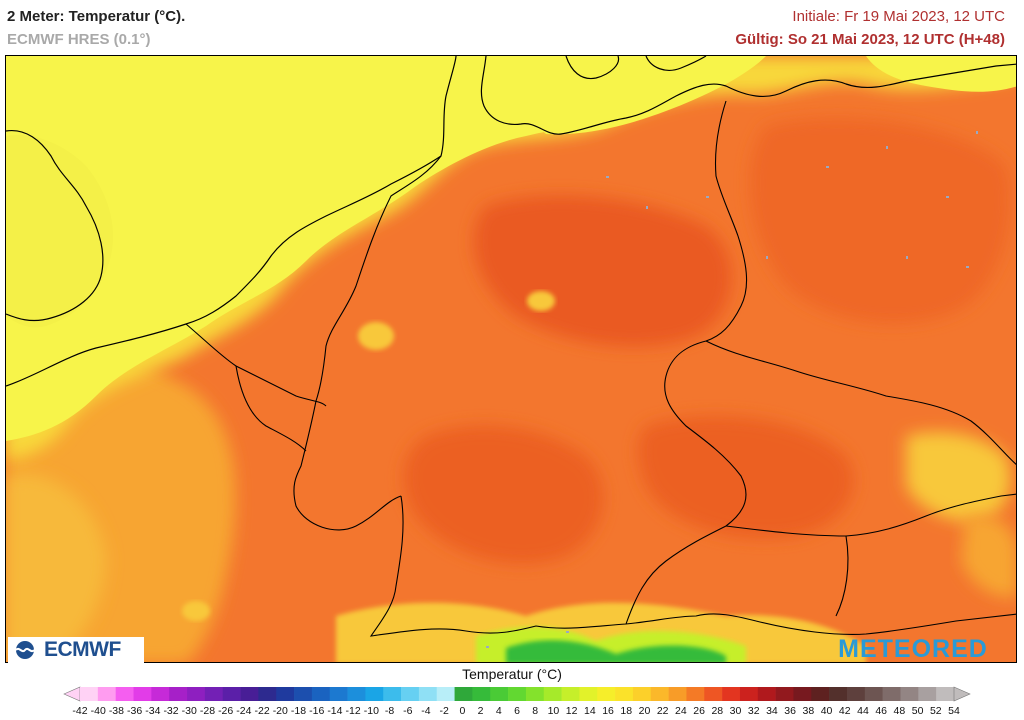  I want to click on colorbar-tick-label: 12, so click(571, 711).